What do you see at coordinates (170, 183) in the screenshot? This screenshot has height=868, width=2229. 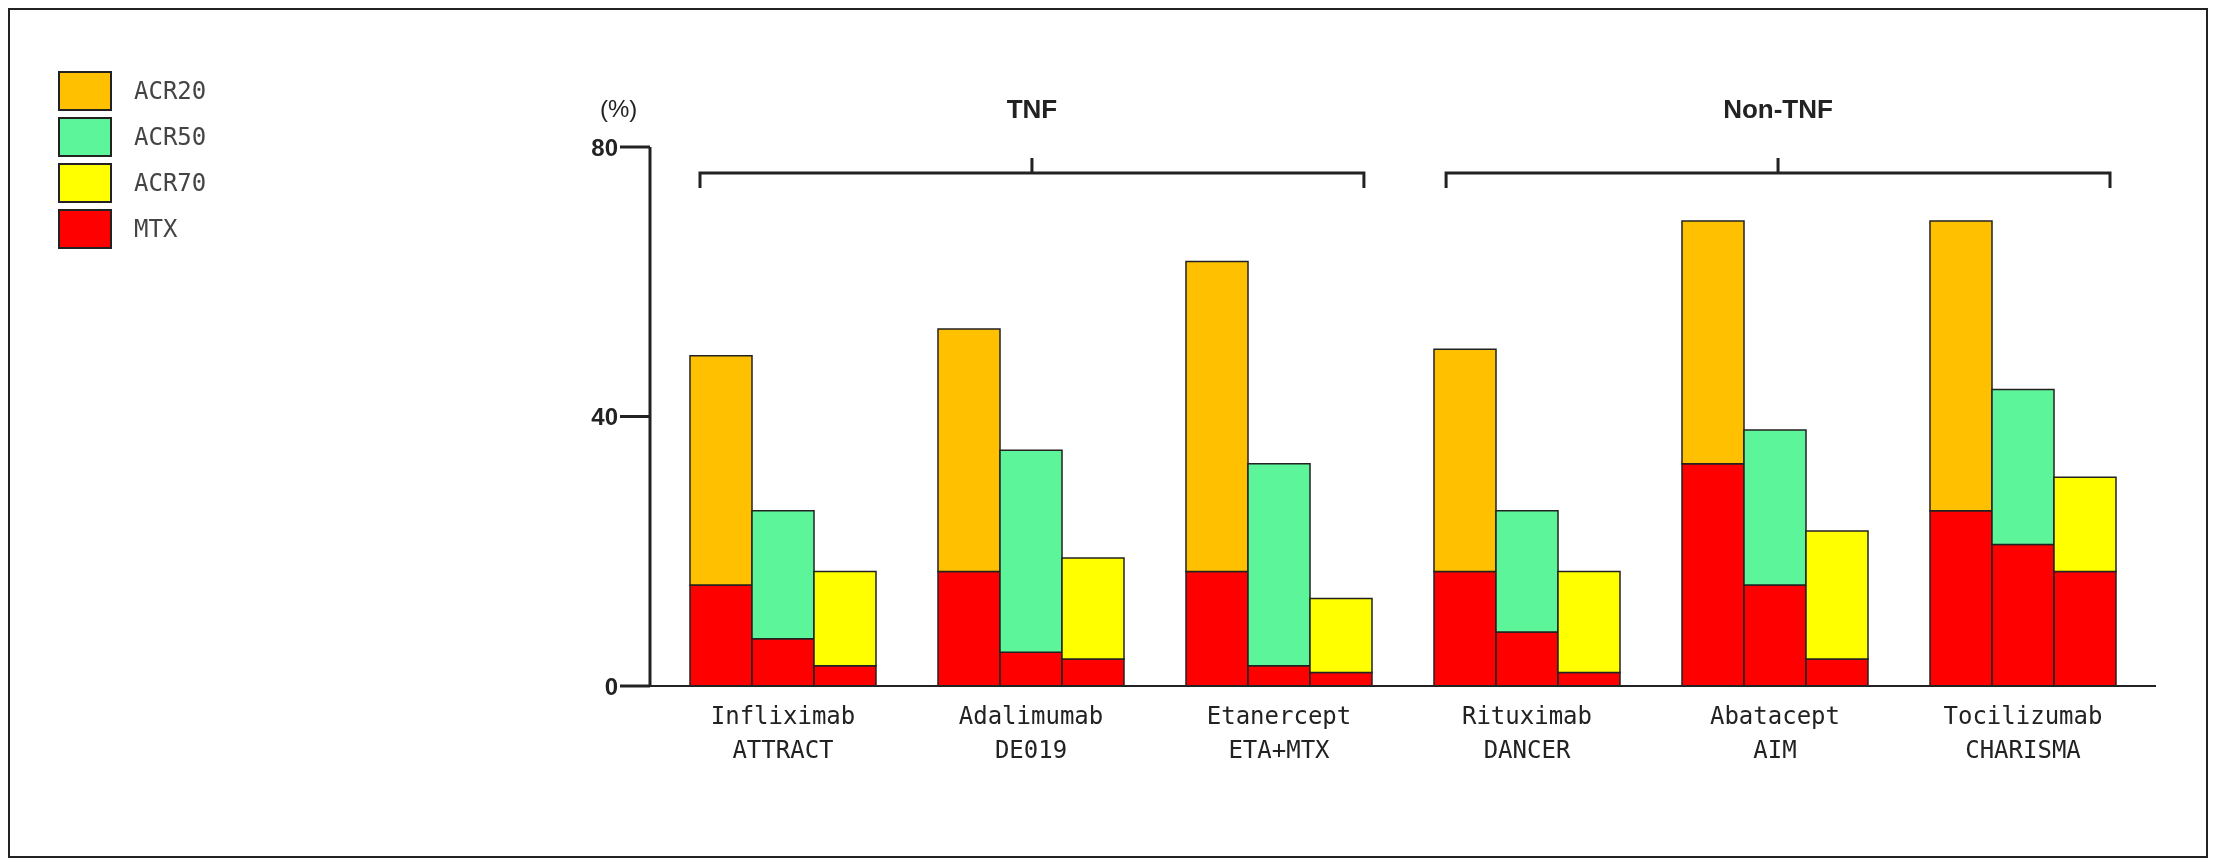 I see `legend-label: ACR70` at bounding box center [170, 183].